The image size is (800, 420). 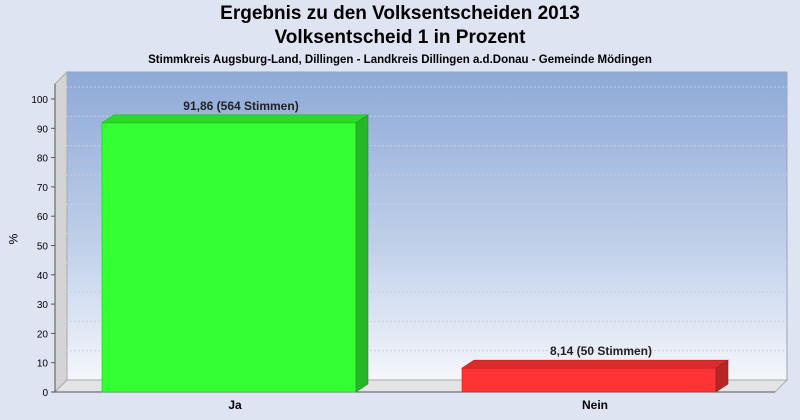 I want to click on y-tick-label: 60, so click(x=43, y=217).